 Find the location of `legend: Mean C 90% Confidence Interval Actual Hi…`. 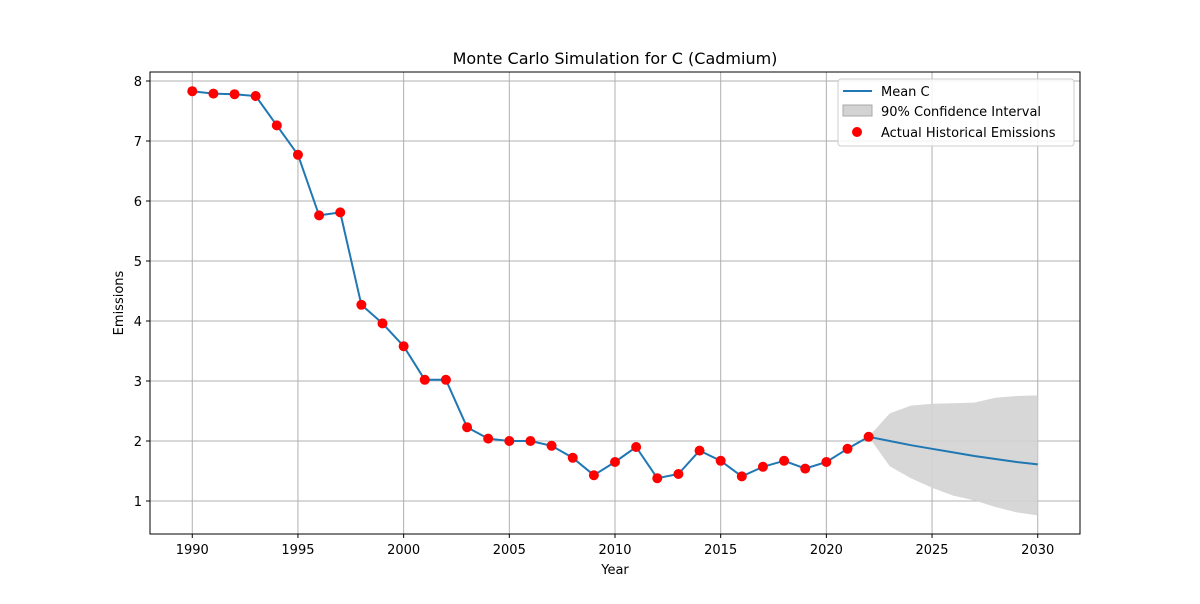

legend: Mean C 90% Confidence Interval Actual Hi… is located at coordinates (956, 112).